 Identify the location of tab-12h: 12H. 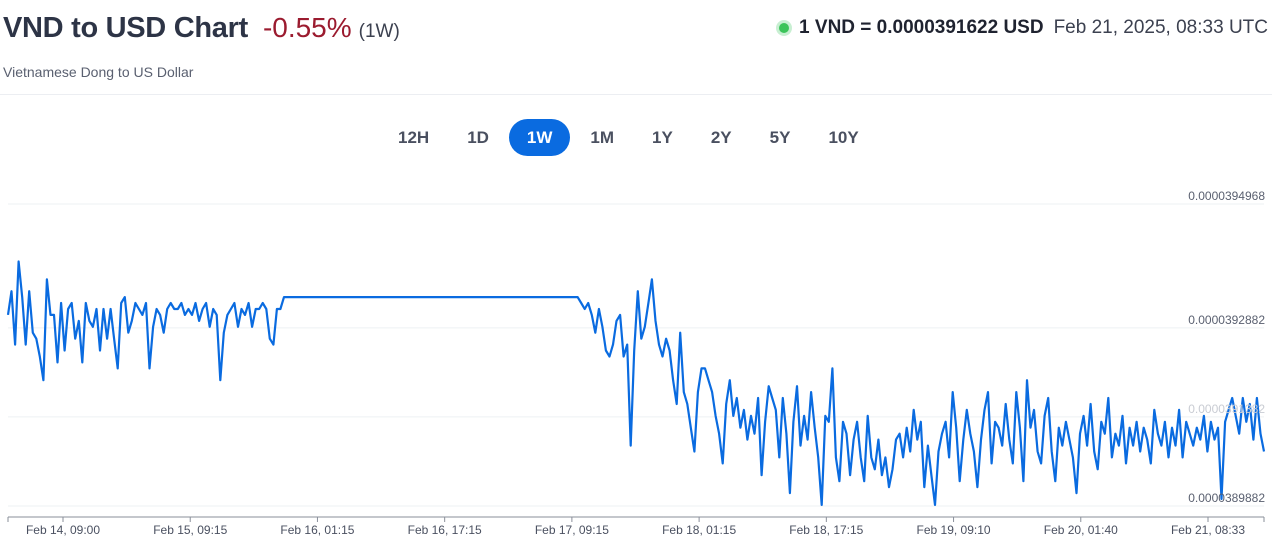
(414, 137).